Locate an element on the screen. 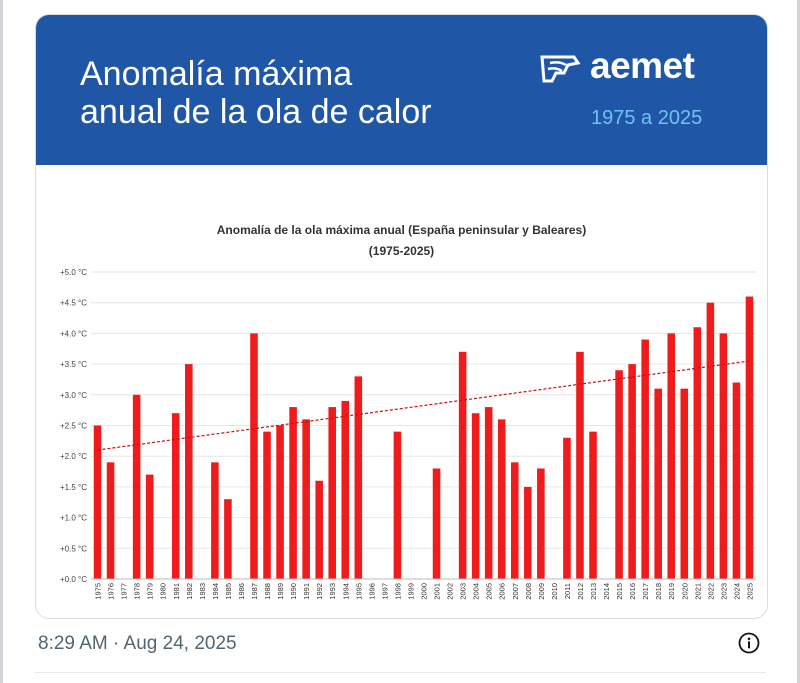 This screenshot has width=800, height=683. banner-title: Anomalía máxima anual de la ola de calor is located at coordinates (290, 93).